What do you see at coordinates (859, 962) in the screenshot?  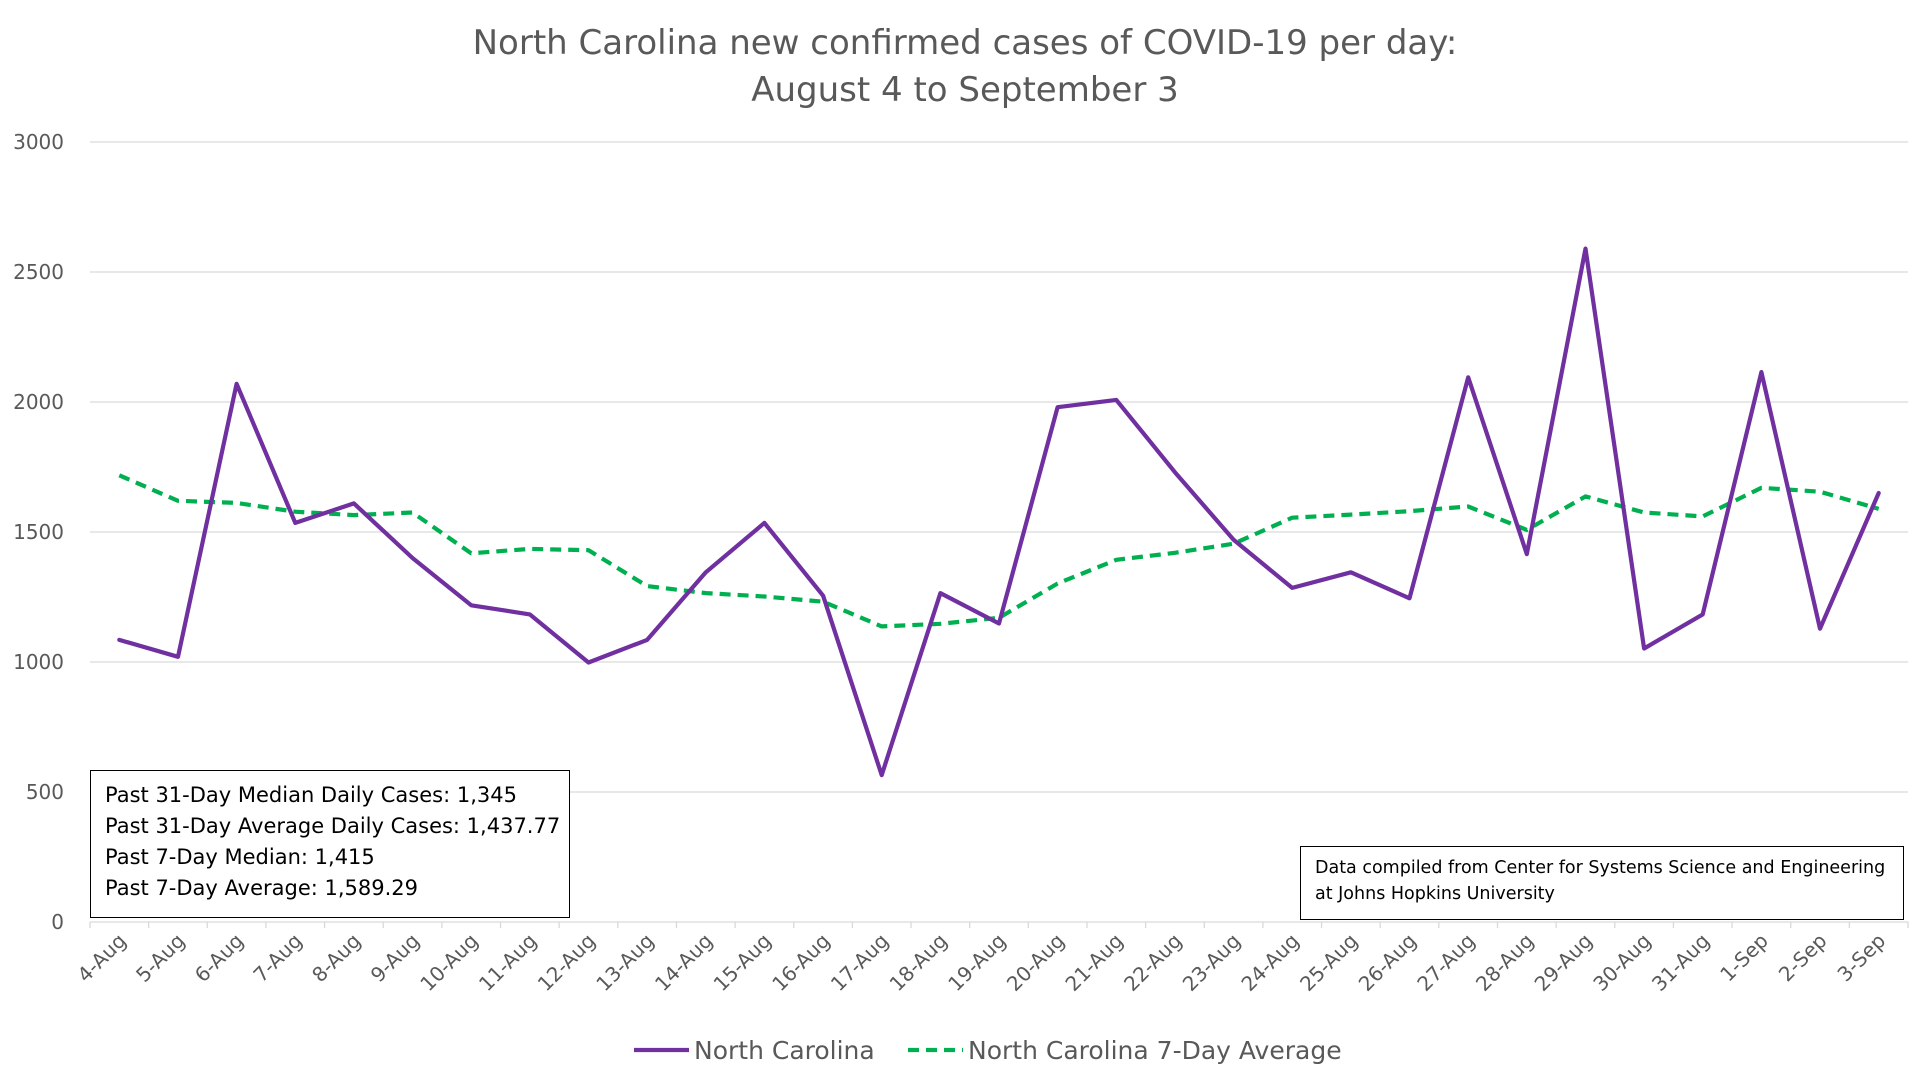 I see `x-tick-label: 17-Aug` at bounding box center [859, 962].